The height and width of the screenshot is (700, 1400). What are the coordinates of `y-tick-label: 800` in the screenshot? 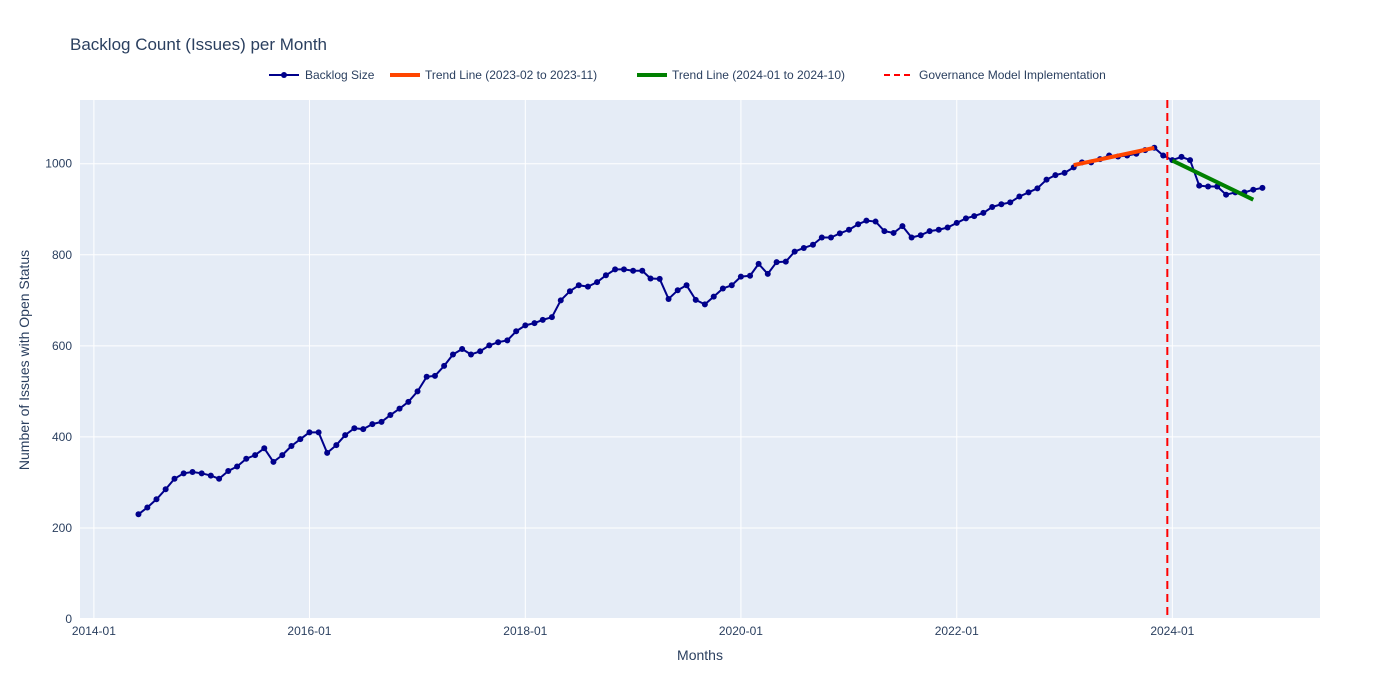 It's located at (62, 255).